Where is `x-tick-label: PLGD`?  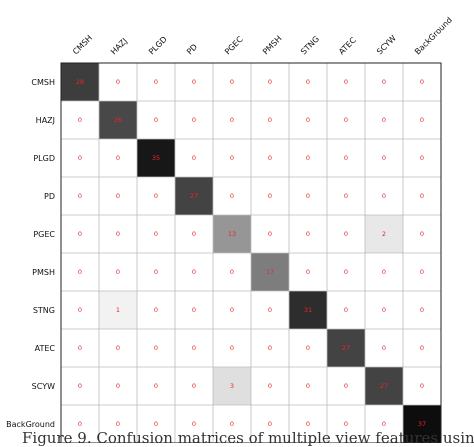 x-tick-label: PLGD is located at coordinates (158, 46).